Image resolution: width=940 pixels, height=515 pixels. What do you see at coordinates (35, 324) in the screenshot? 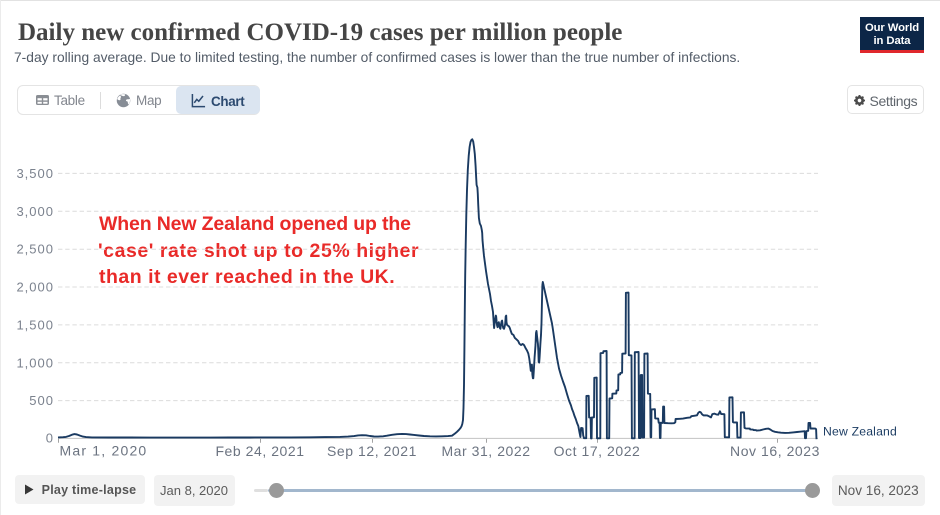
I see `svg-text: 1,500` at bounding box center [35, 324].